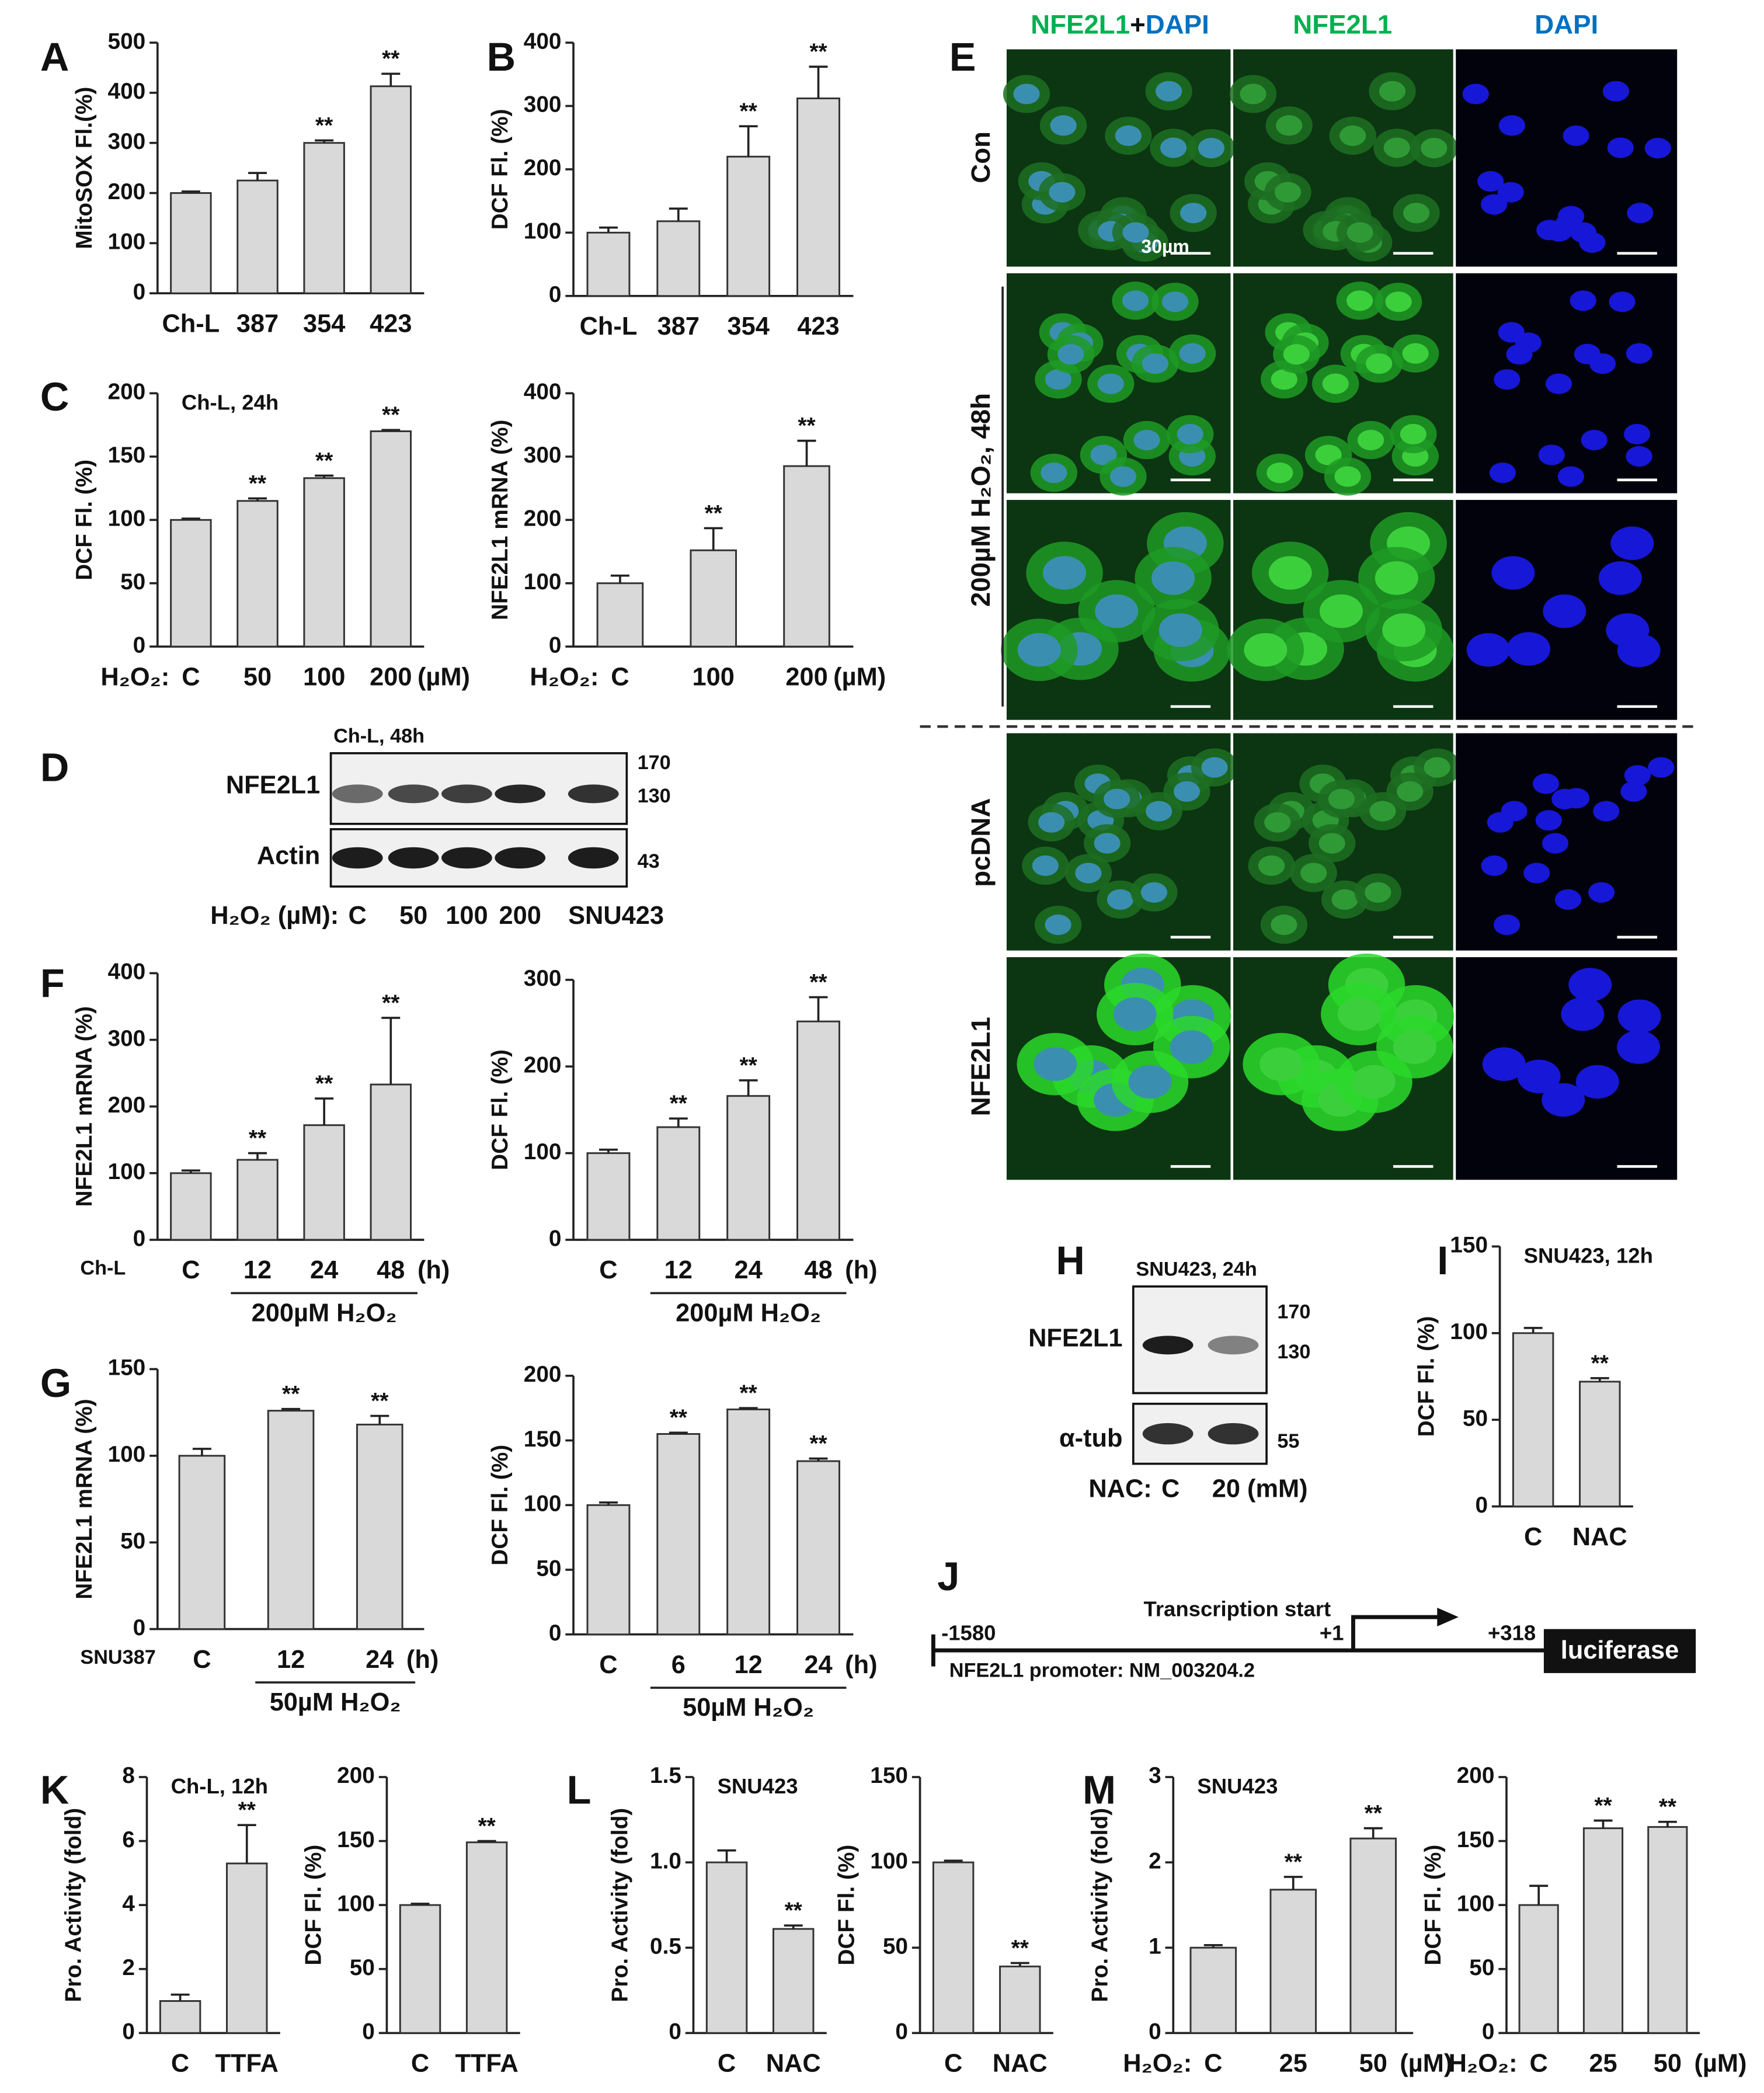  Describe the element at coordinates (948, 1576) in the screenshot. I see `panel-letter: J` at that location.